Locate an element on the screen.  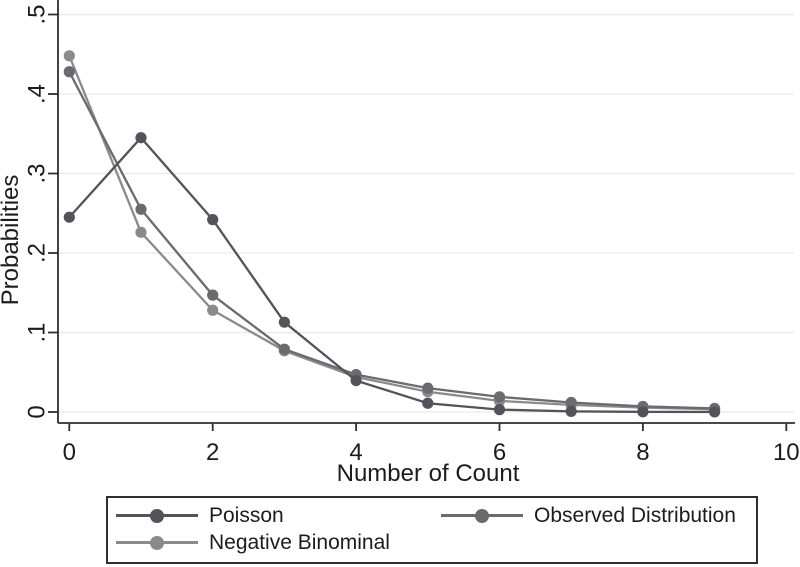
legend-label: Poisson is located at coordinates (246, 515).